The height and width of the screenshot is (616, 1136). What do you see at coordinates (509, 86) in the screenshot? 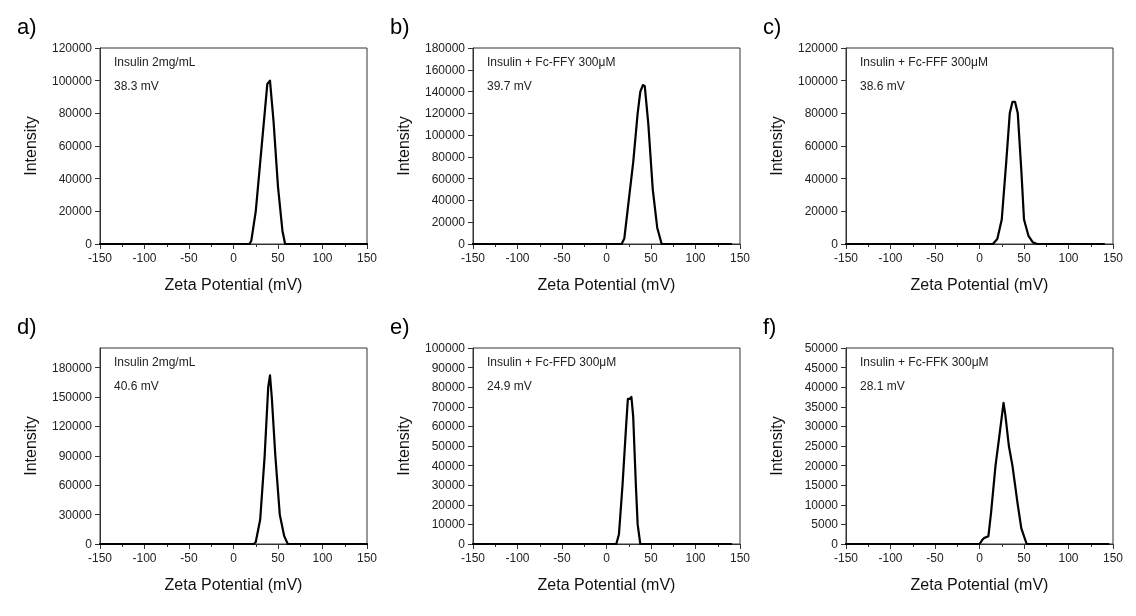
I see `annotation: 39.7 mV` at bounding box center [509, 86].